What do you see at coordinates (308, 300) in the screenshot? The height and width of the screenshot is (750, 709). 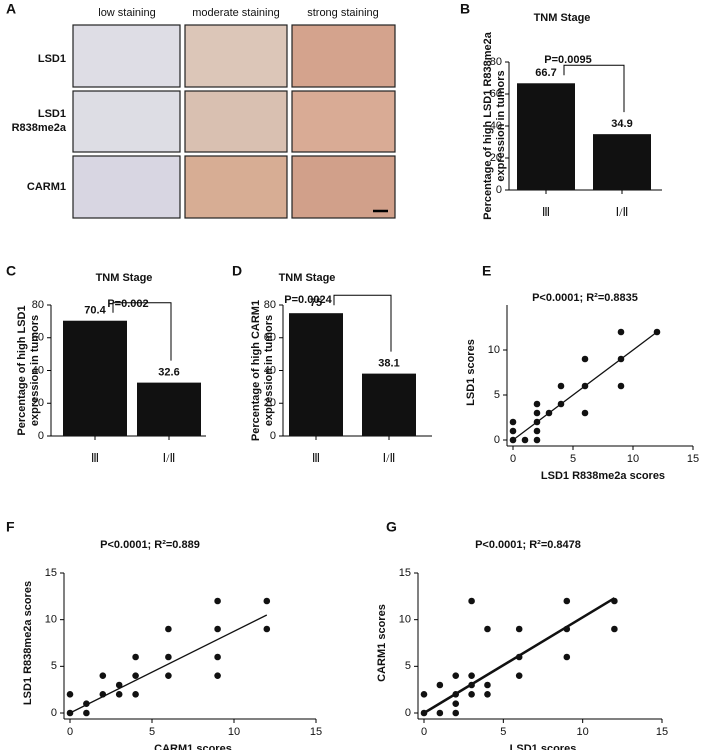 I see `p-value: P=0.0024` at bounding box center [308, 300].